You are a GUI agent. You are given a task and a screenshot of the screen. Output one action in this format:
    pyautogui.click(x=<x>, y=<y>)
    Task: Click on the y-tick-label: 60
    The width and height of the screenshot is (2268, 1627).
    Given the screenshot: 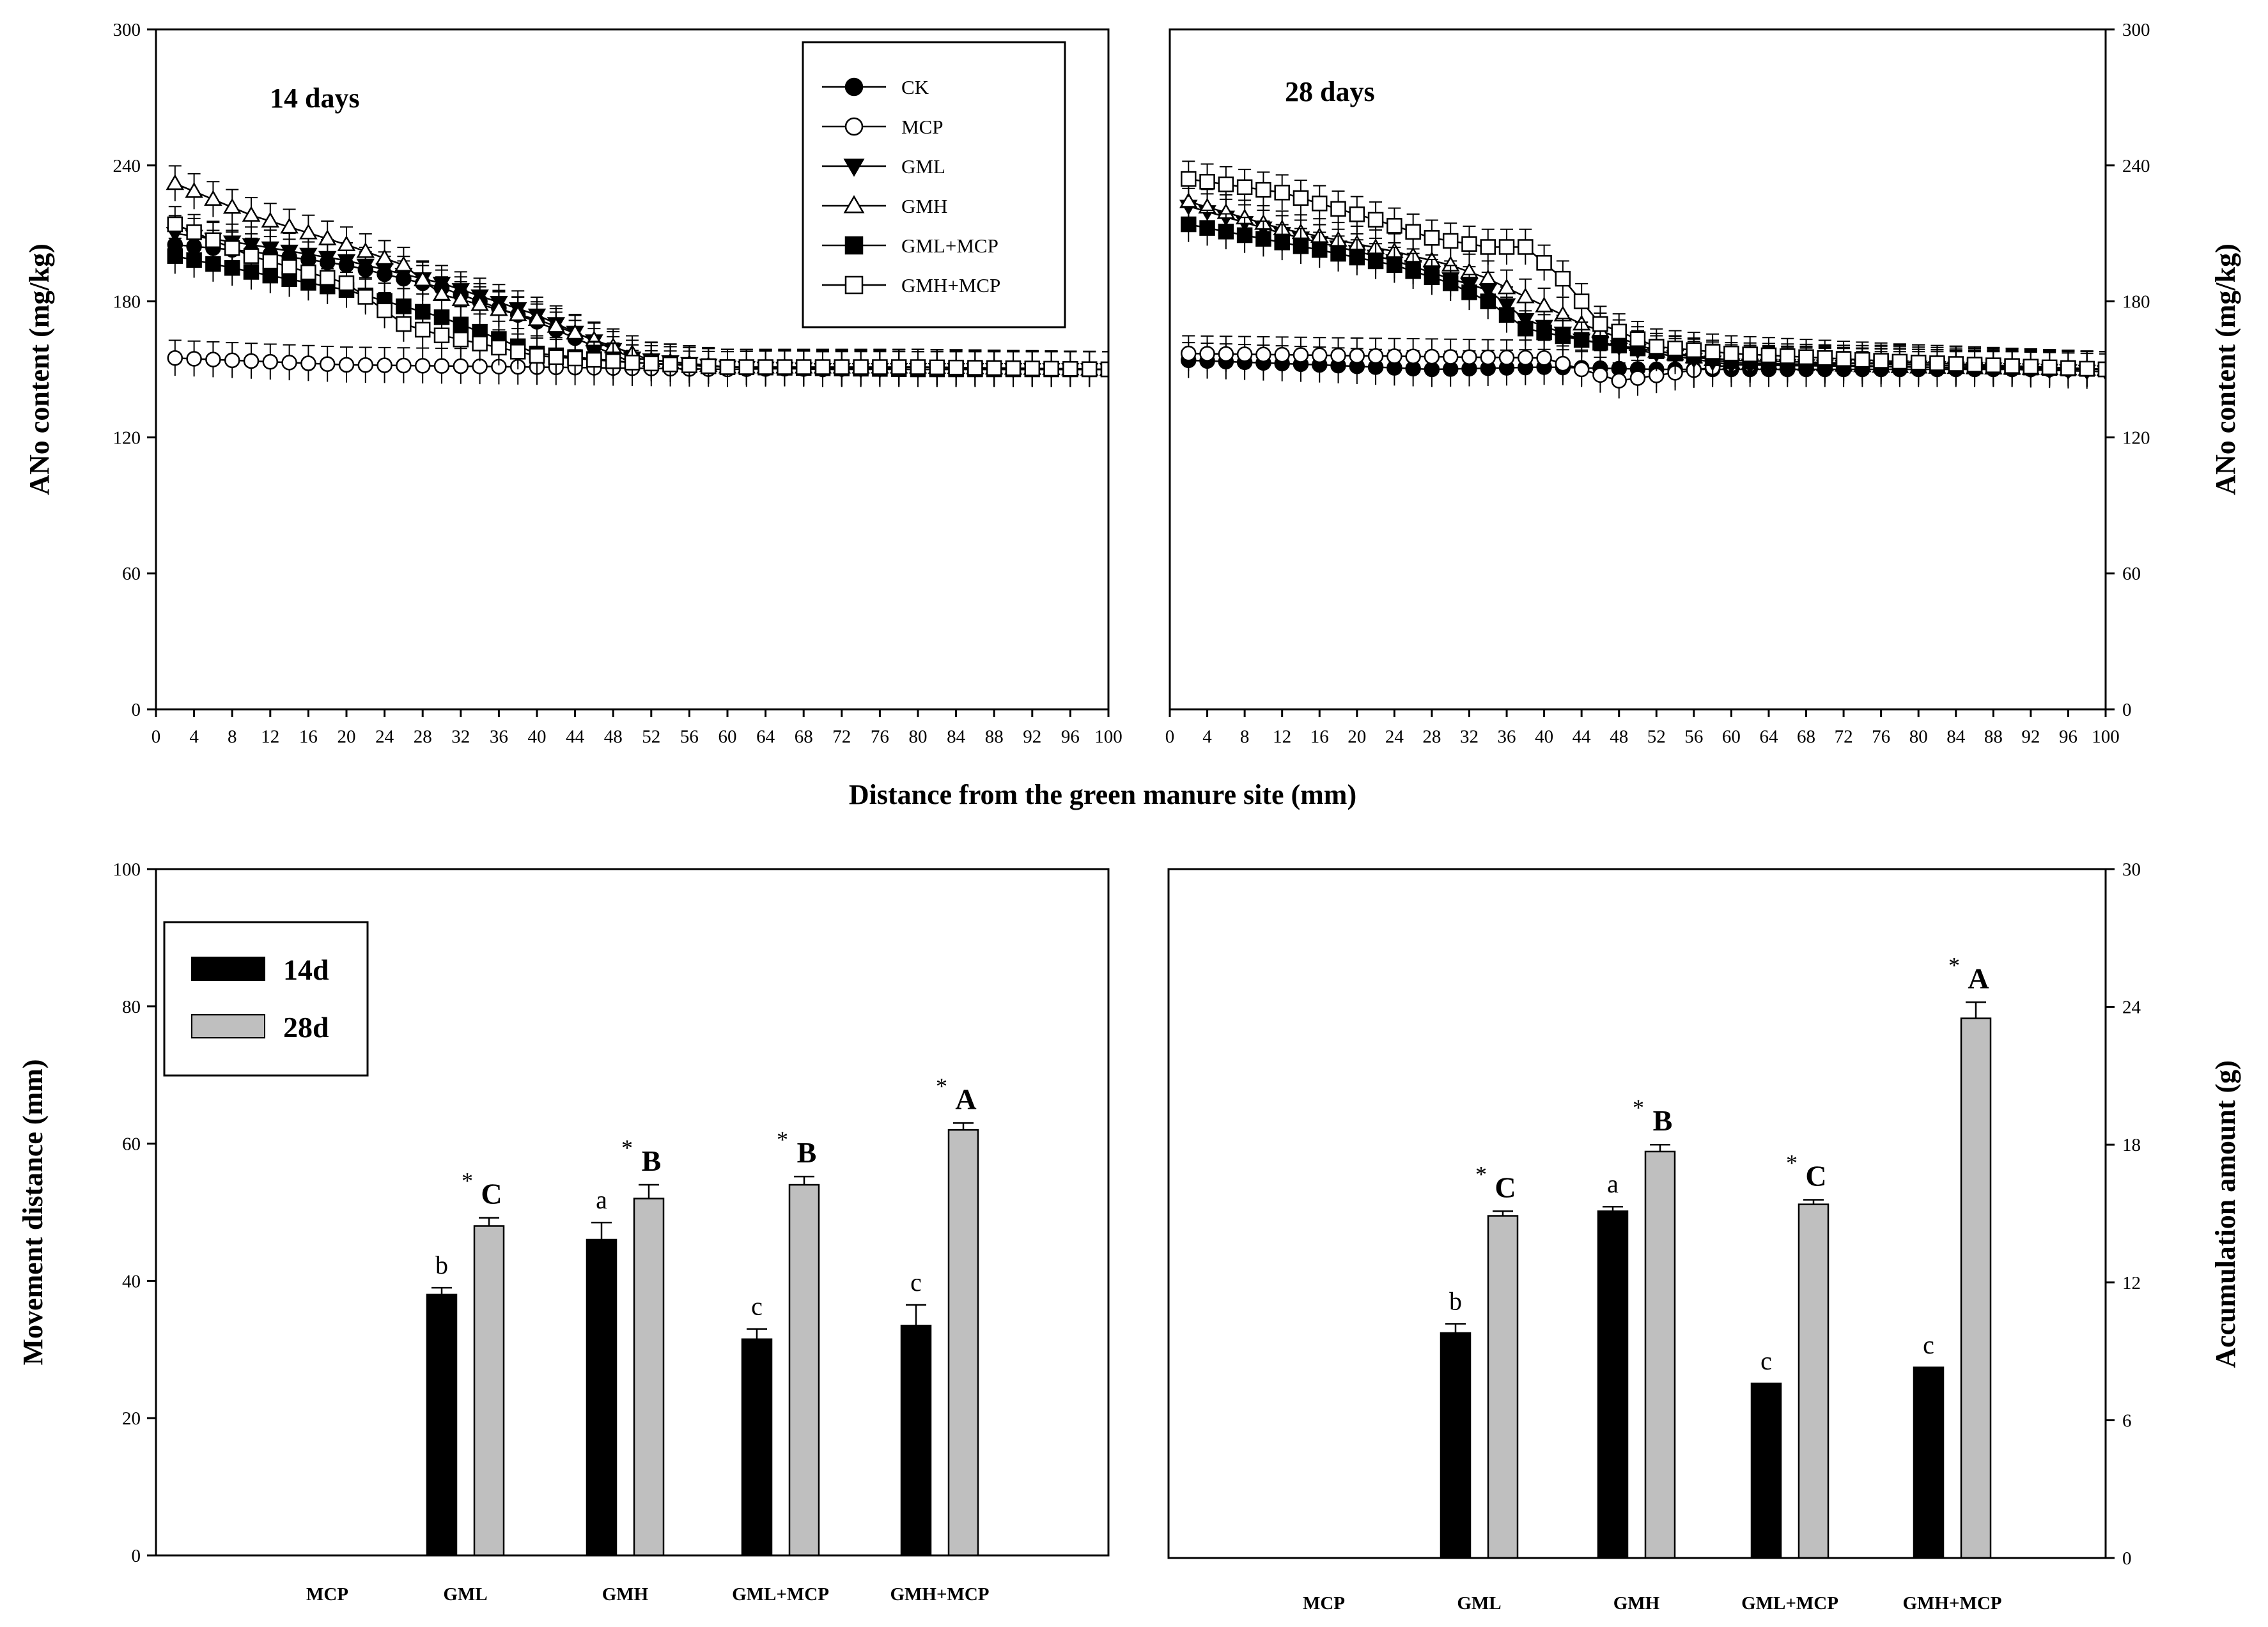 What is the action you would take?
    pyautogui.click(x=131, y=574)
    